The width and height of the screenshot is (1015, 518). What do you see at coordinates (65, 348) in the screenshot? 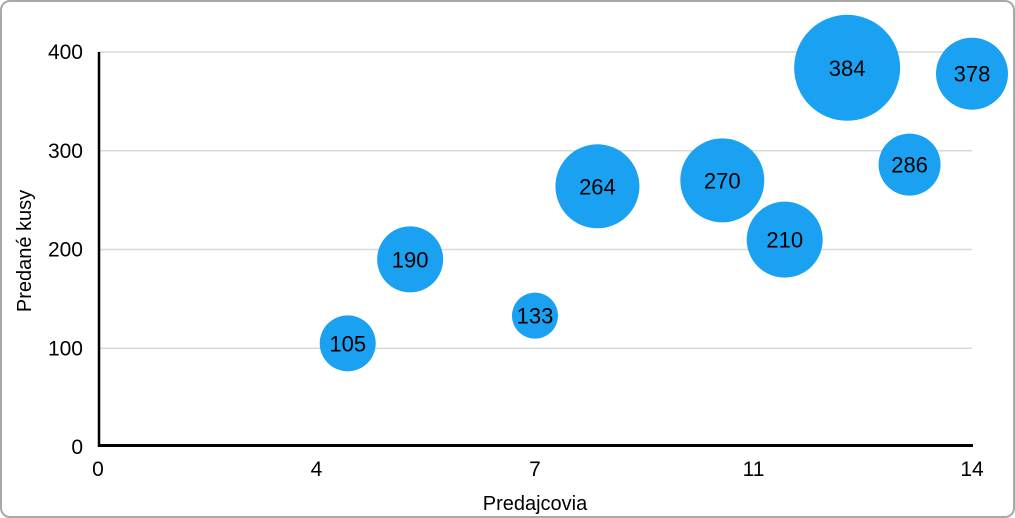
I see `y-tick-label: 100` at bounding box center [65, 348].